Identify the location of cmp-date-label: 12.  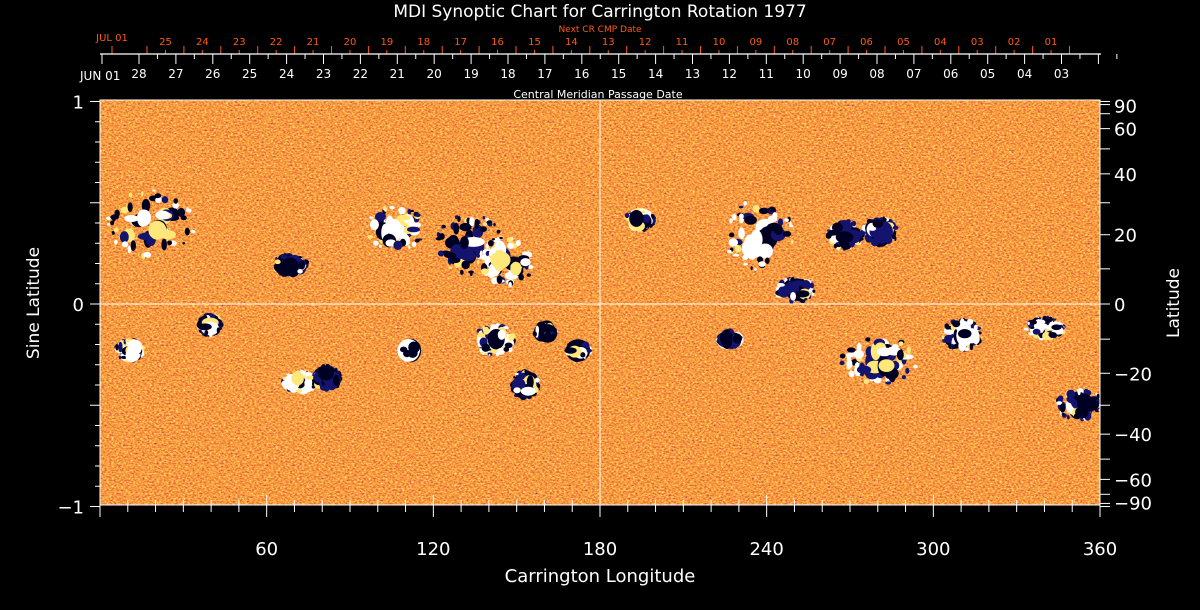
(729, 74).